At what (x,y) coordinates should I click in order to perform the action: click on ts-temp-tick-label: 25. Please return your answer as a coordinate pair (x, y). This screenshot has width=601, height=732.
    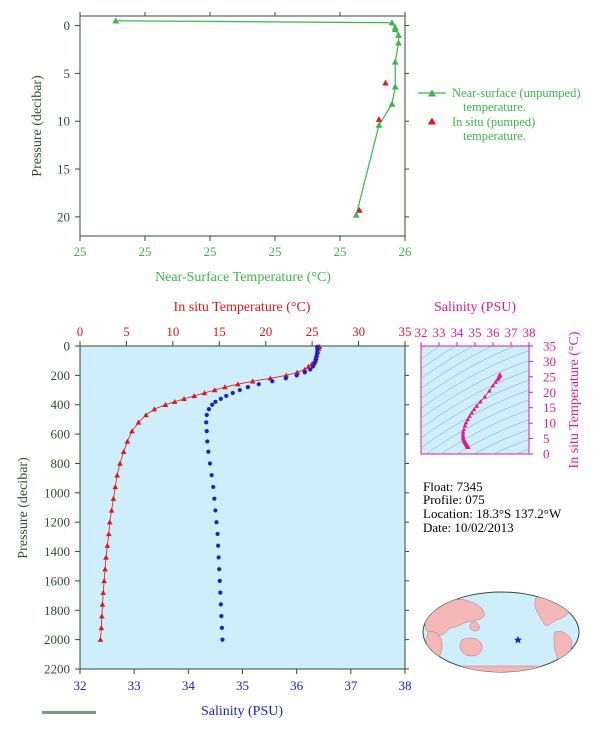
    Looking at the image, I should click on (549, 376).